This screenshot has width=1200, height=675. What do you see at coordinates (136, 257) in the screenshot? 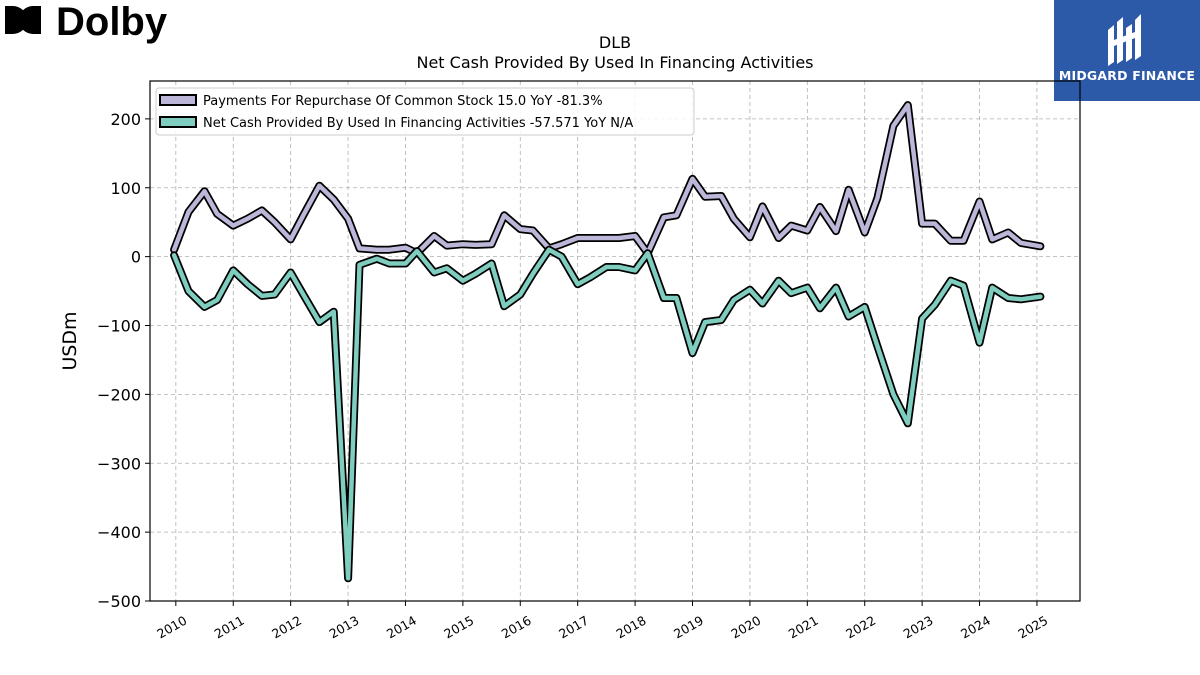
I see `y-tick-label: 0` at bounding box center [136, 257].